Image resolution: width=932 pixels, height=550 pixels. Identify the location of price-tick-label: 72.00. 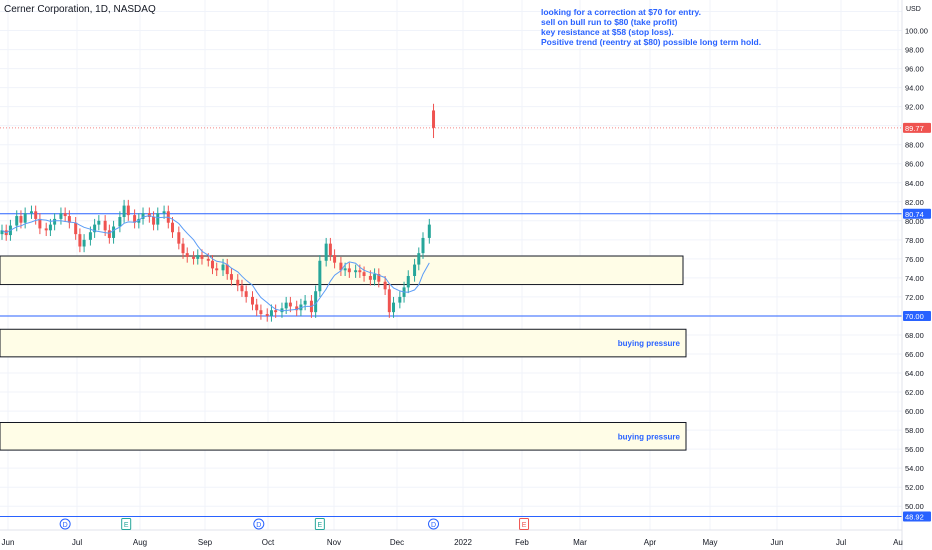
(914, 297).